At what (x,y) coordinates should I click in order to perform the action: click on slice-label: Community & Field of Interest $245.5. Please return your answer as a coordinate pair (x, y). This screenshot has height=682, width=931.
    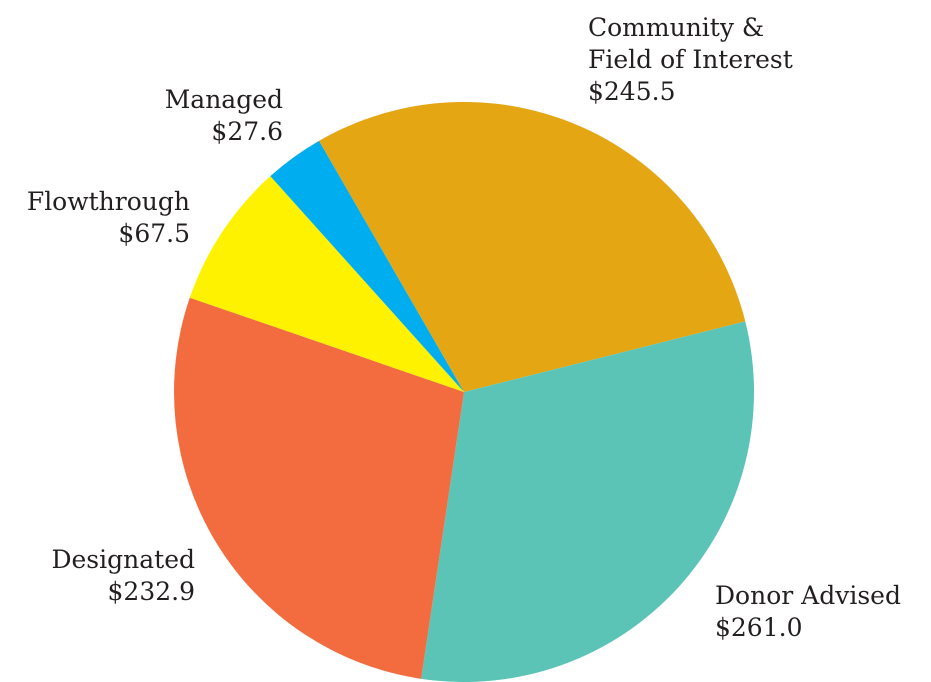
    Looking at the image, I should click on (695, 60).